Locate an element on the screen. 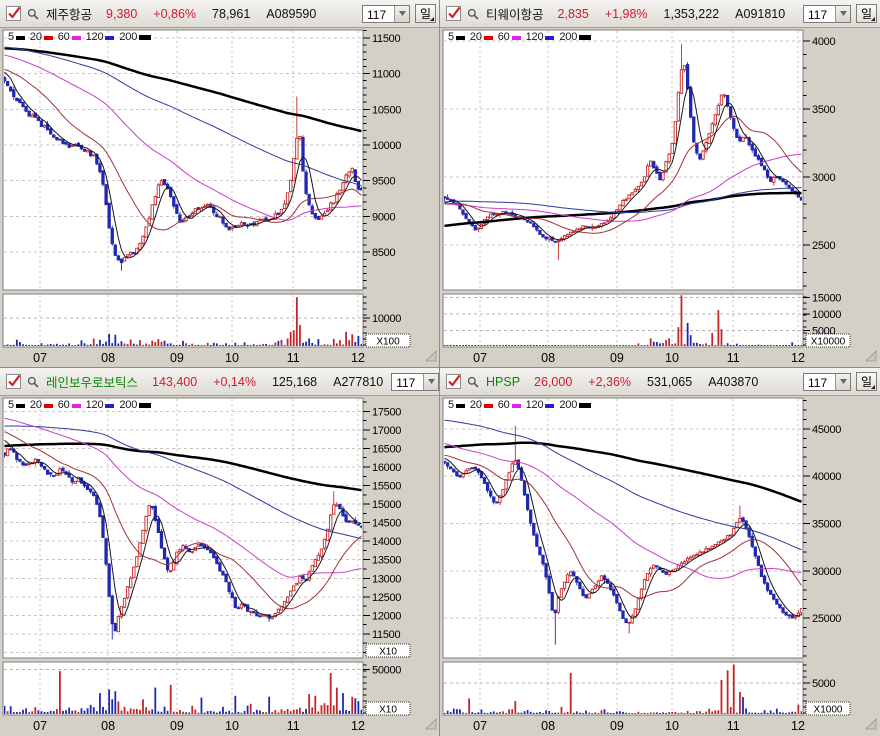 Image resolution: width=880 pixels, height=736 pixels. svg-text: 17500 is located at coordinates (386, 412).